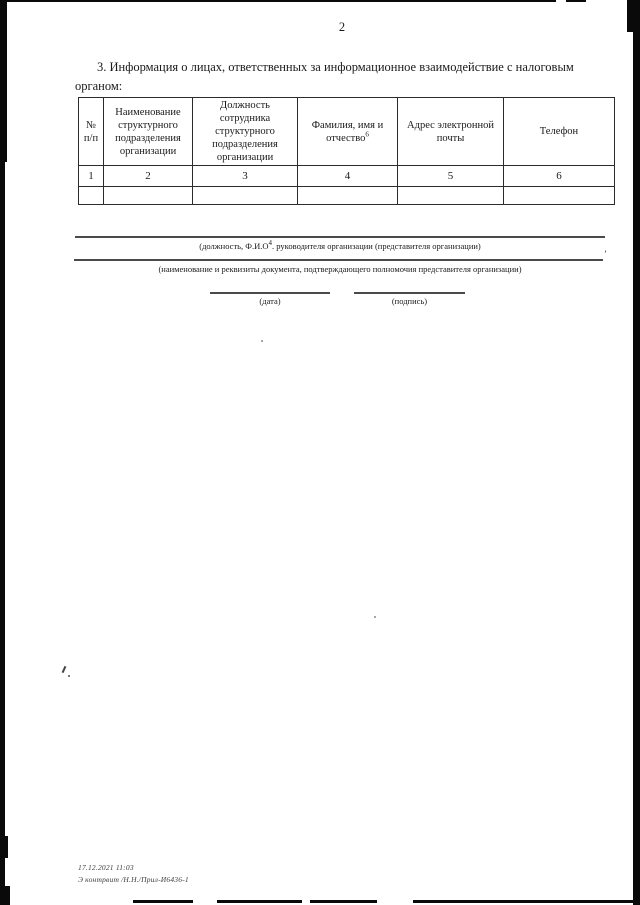  I want to click on footer-timestamp: 17.12.2021 11:03, so click(106, 867).